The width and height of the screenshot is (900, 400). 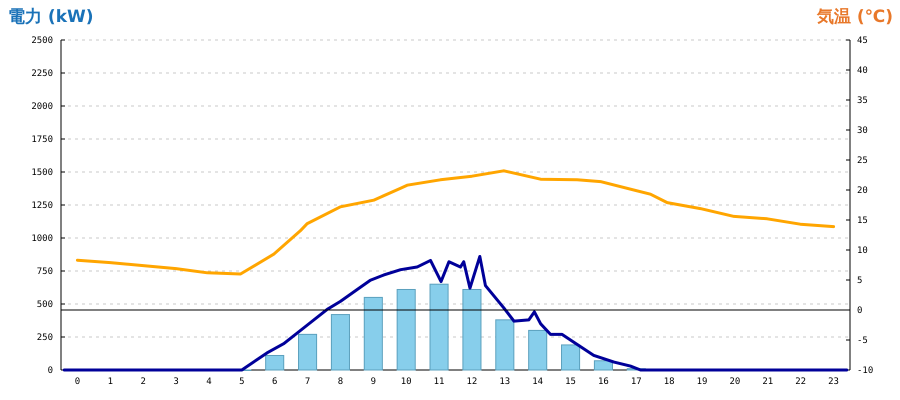 I want to click on x-tick-label: 16, so click(x=603, y=382).